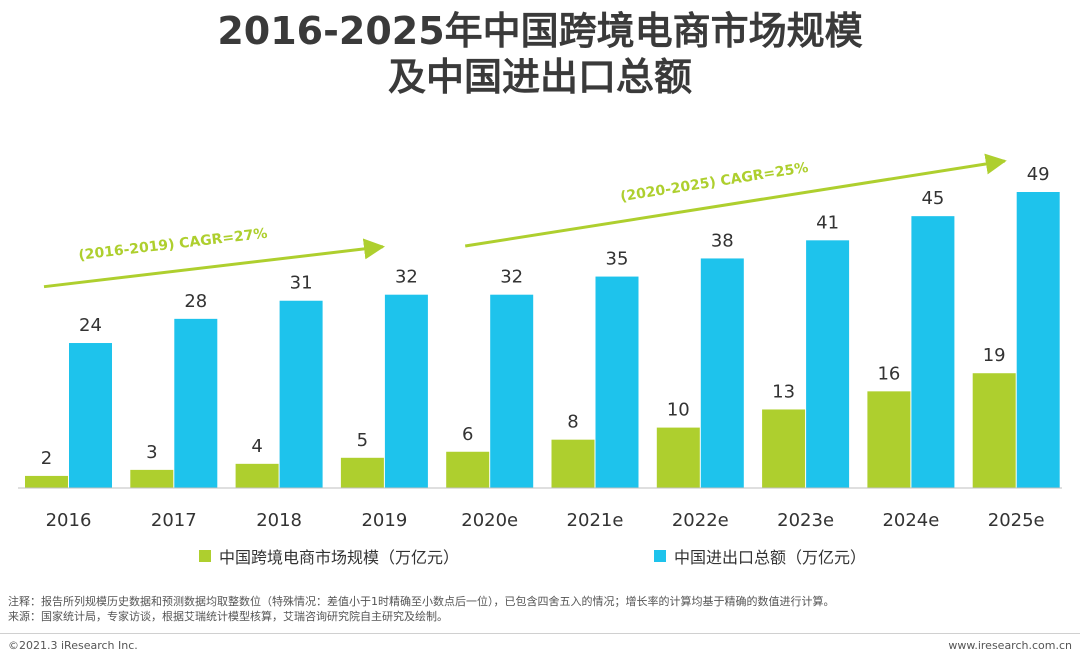  What do you see at coordinates (489, 520) in the screenshot?
I see `x-tick-label-2020e: 2020e` at bounding box center [489, 520].